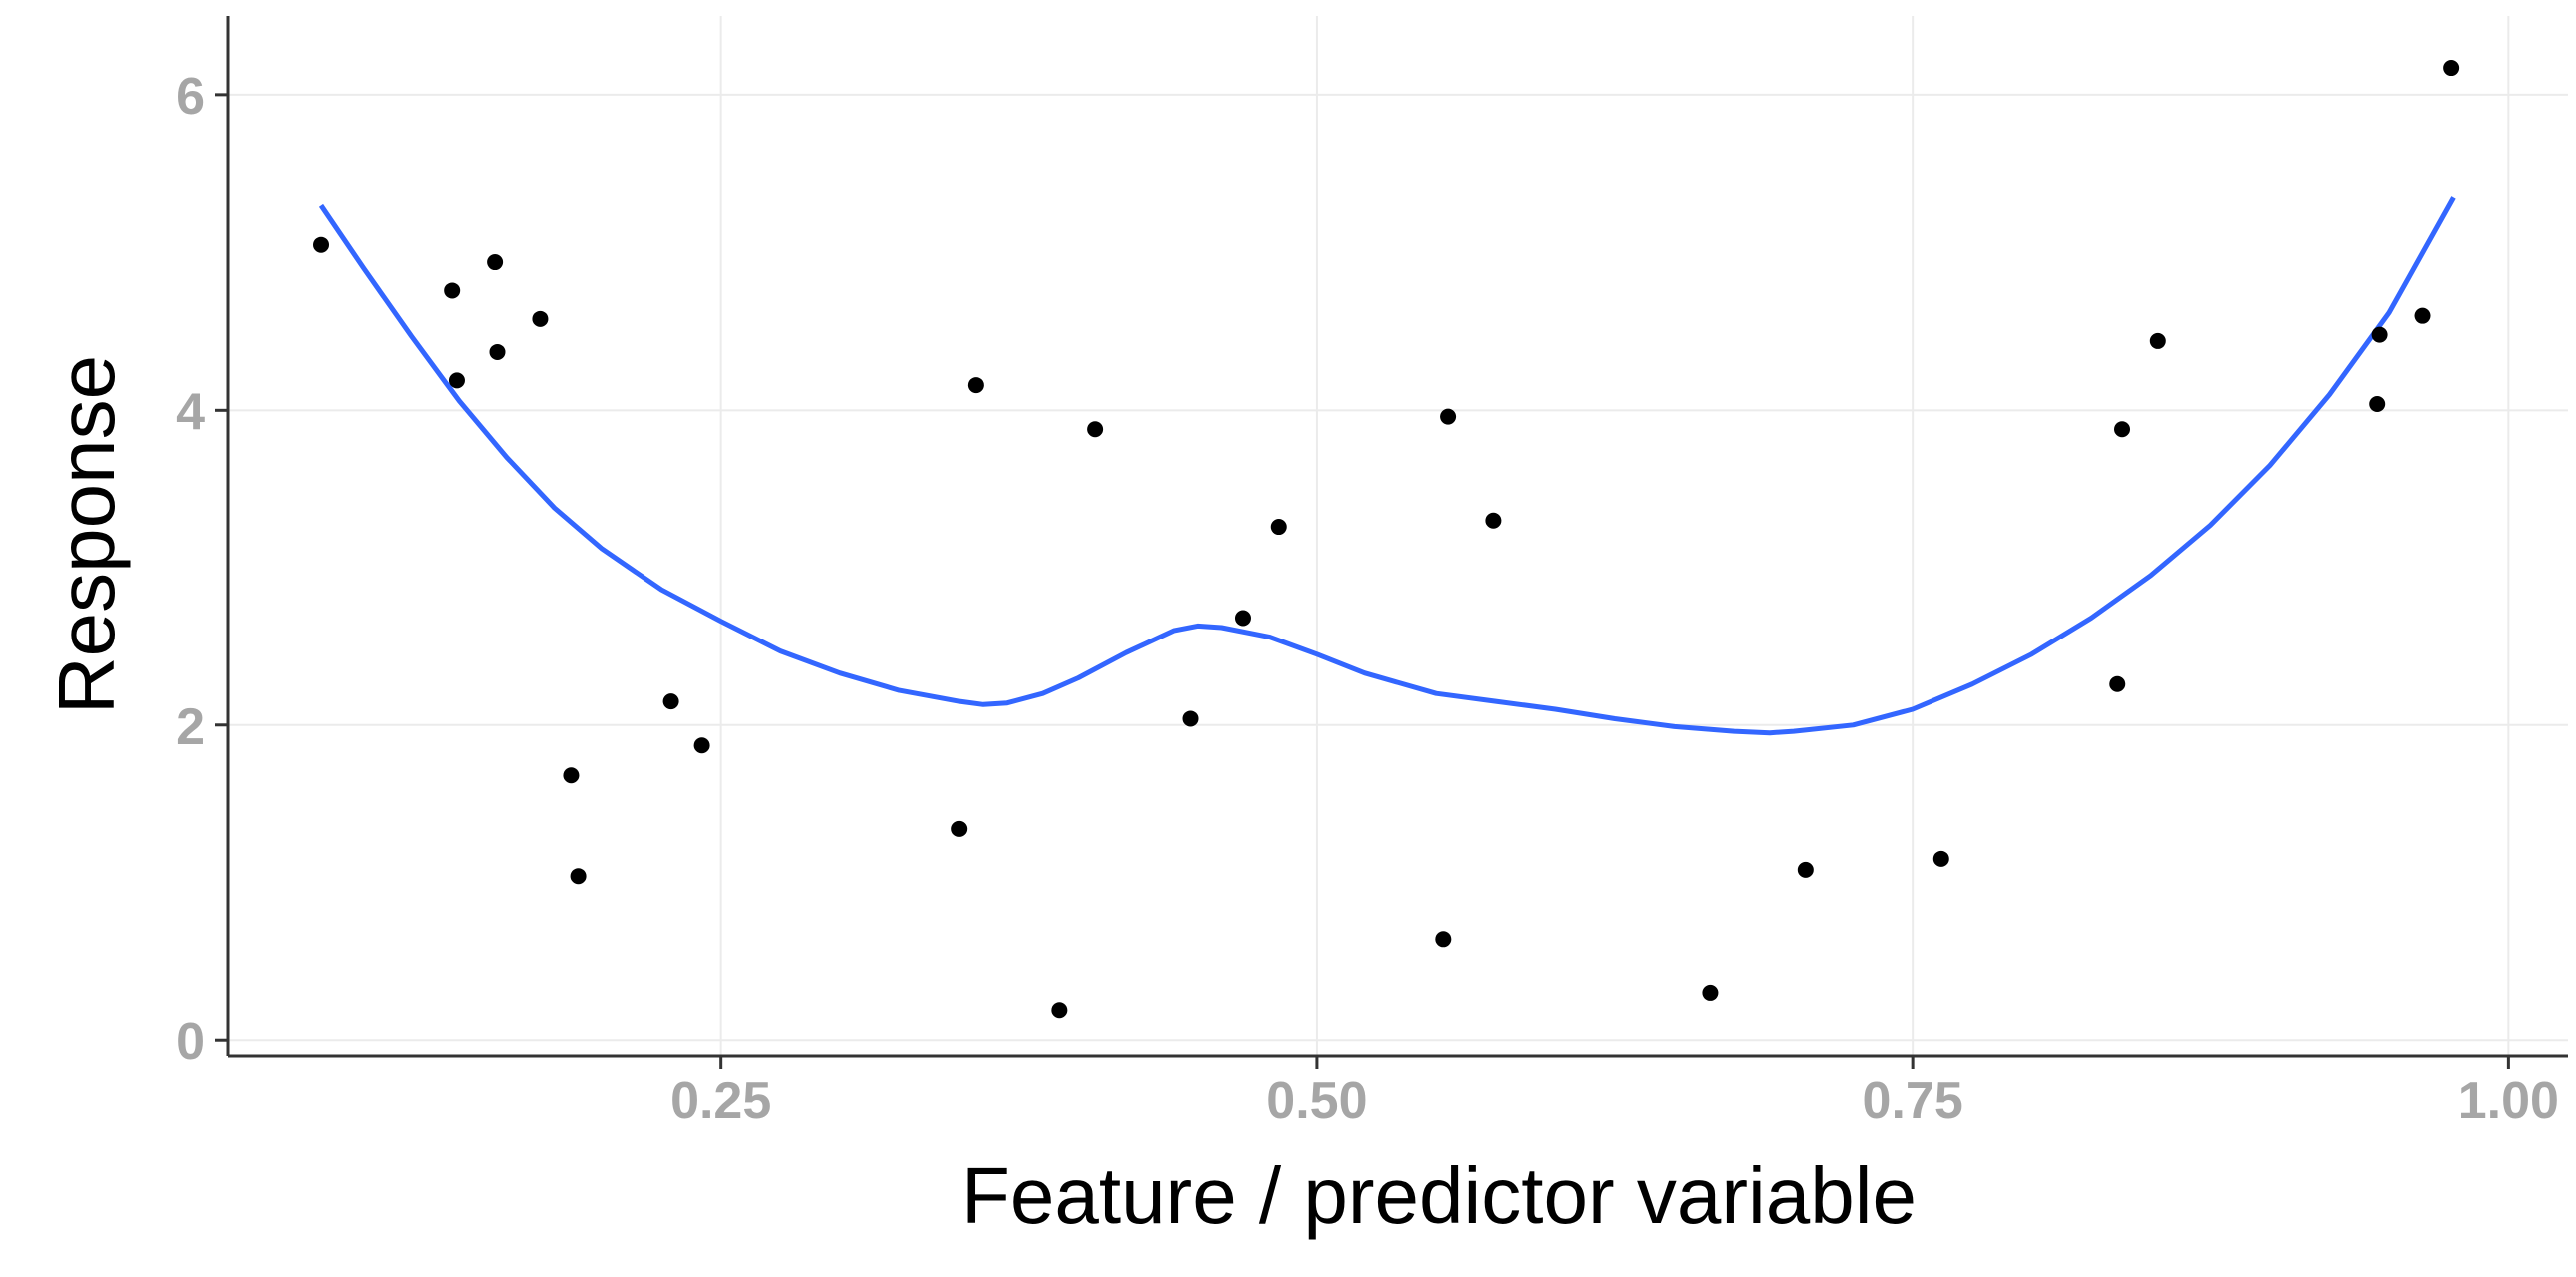 The image size is (2576, 1277). I want to click on y-tick-label: 6, so click(190, 97).